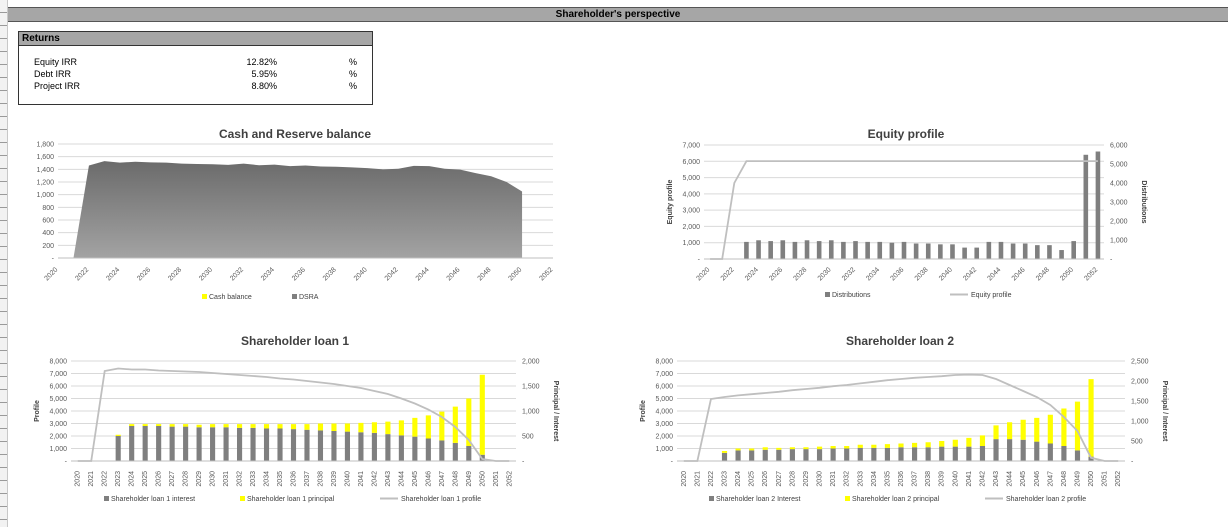  What do you see at coordinates (955, 479) in the screenshot?
I see `x-tick-label: 2040` at bounding box center [955, 479].